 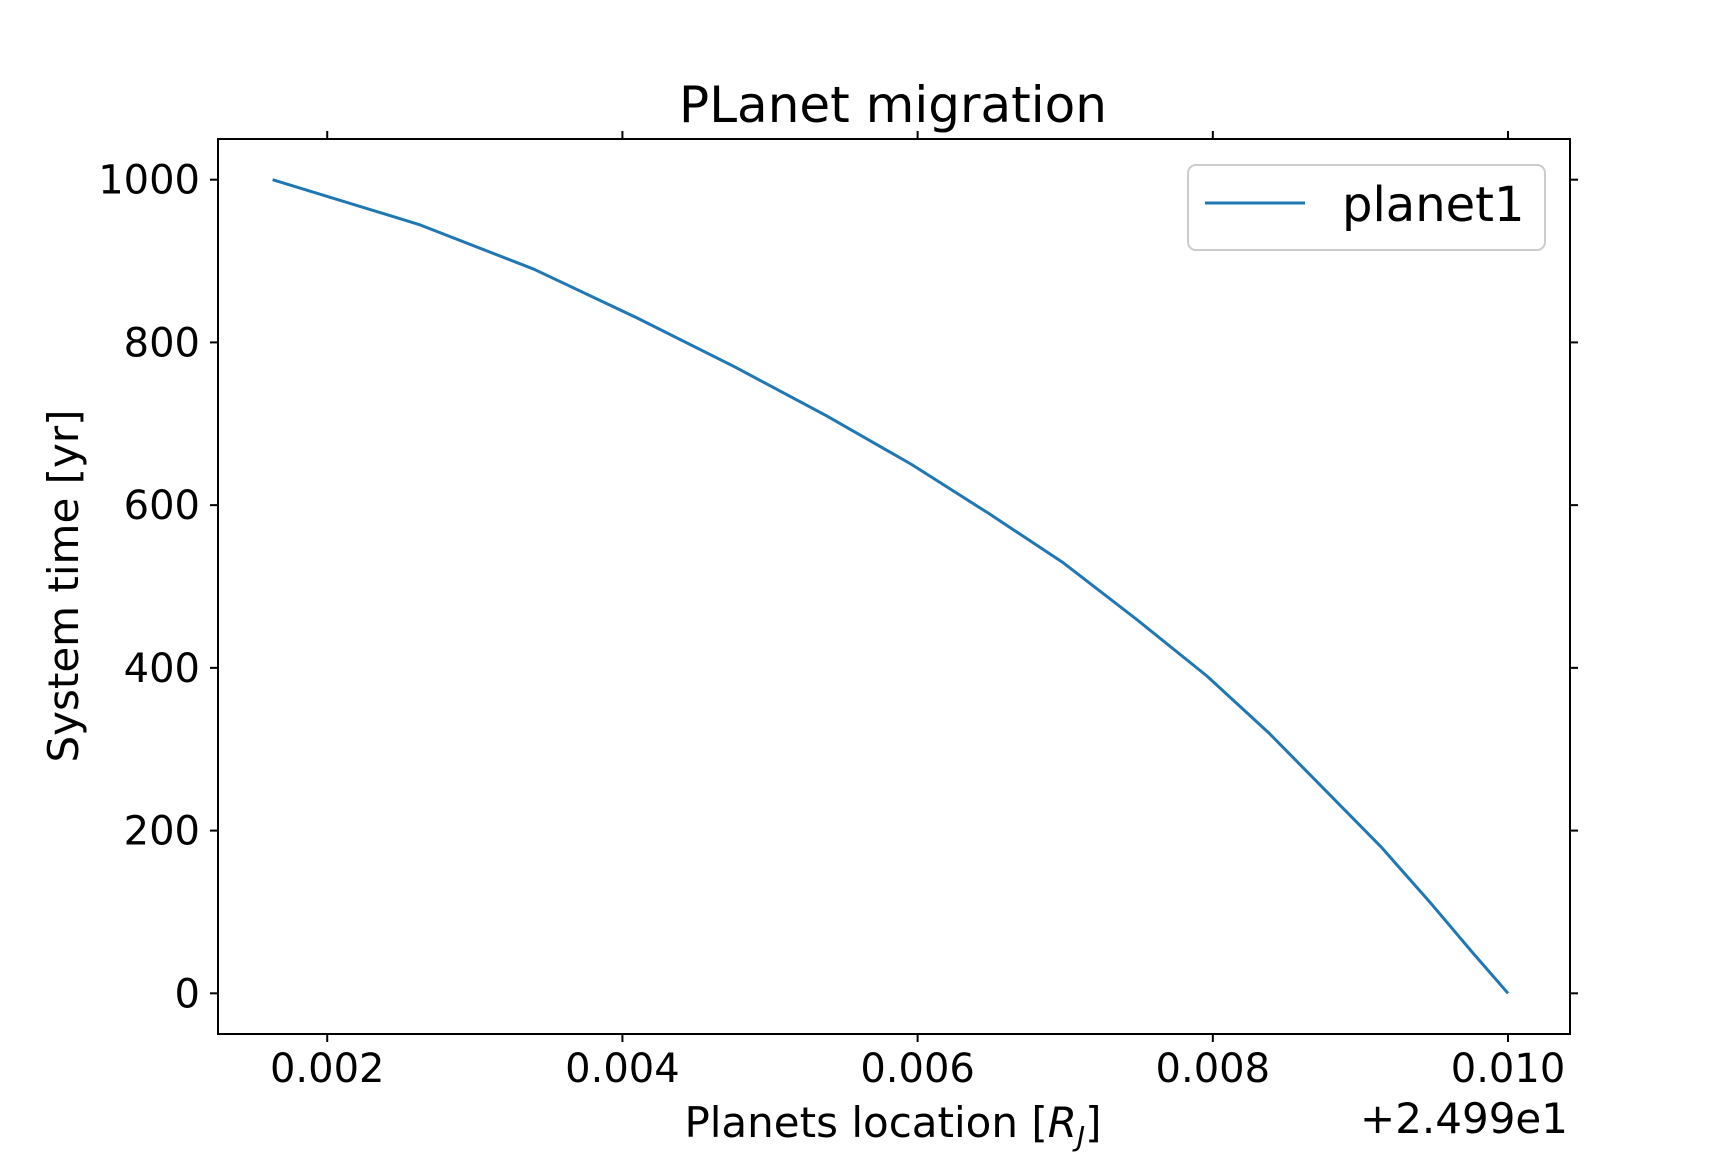 I want to click on x-tick-label: 0.010, so click(x=1508, y=1069).